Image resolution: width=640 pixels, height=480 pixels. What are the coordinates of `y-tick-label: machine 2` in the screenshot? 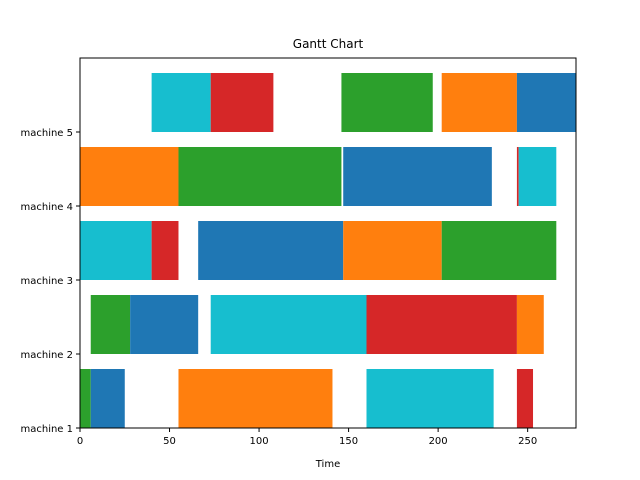 It's located at (46, 355).